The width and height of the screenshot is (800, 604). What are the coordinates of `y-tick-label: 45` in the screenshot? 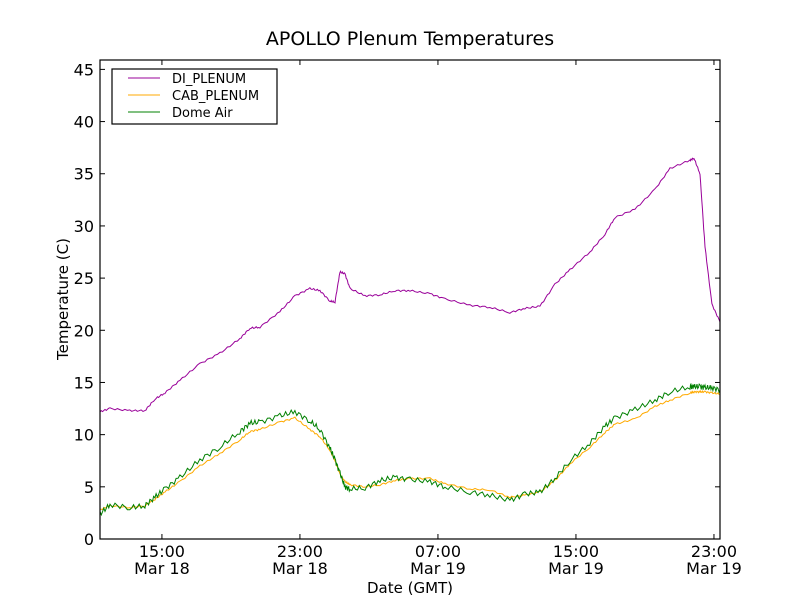 It's located at (84, 69).